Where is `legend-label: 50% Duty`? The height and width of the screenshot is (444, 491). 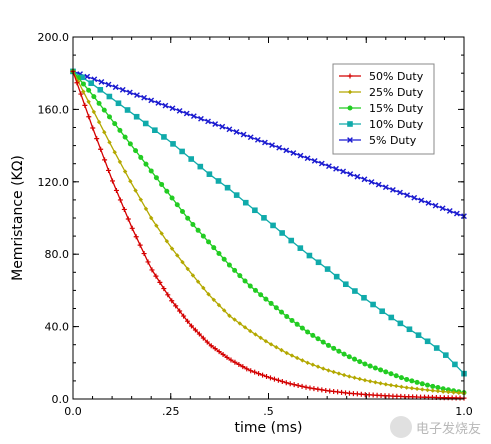
legend-label: 50% Duty is located at coordinates (396, 76).